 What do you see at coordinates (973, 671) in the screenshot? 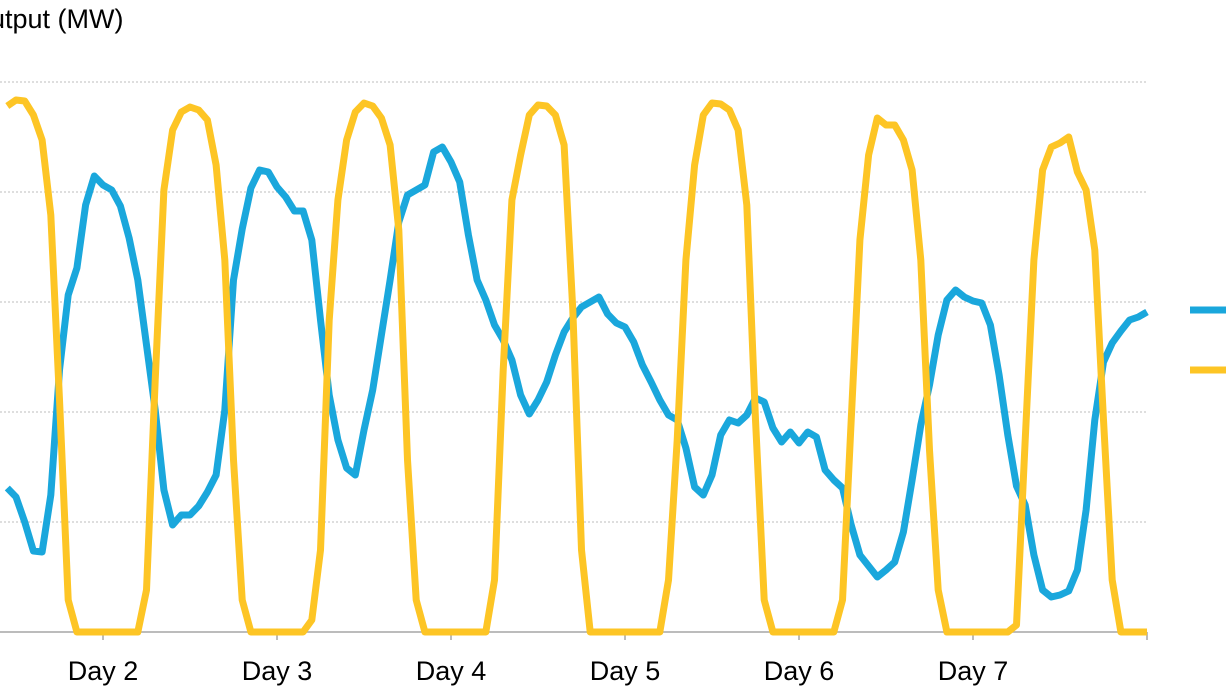
I see `x-tick-label: Day 7` at bounding box center [973, 671].